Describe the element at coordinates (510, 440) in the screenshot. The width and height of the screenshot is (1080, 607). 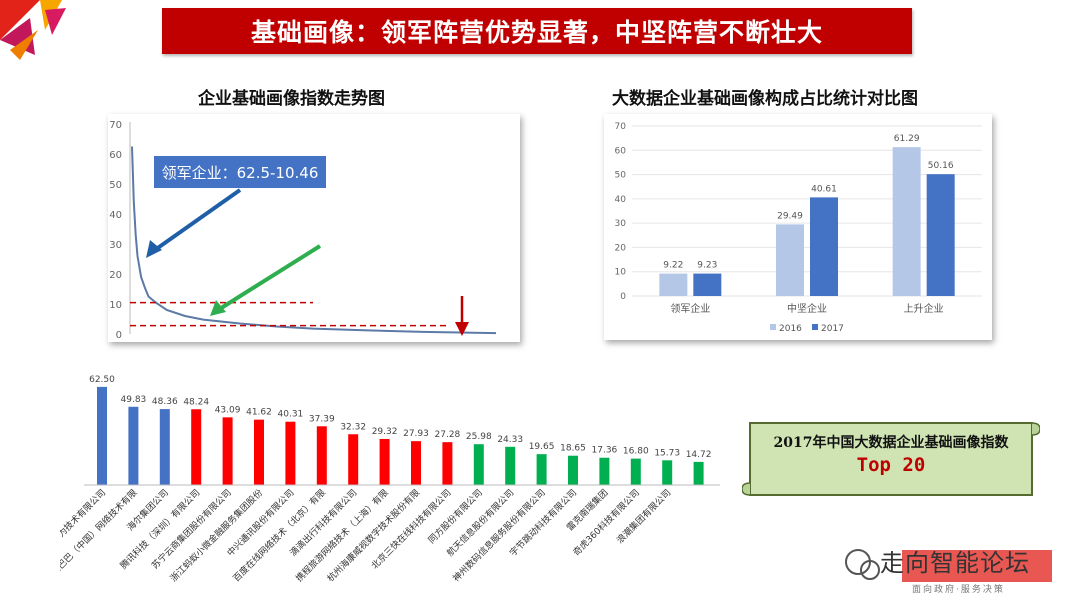
I see `top20-value-label: 24.33` at that location.